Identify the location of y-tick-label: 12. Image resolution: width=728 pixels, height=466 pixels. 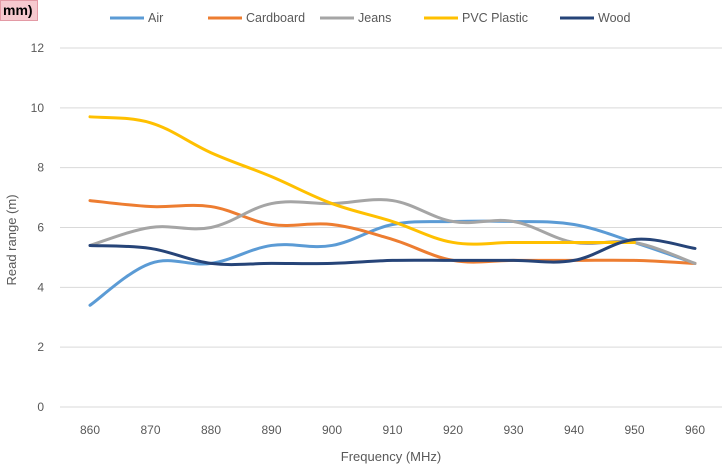
(38, 48).